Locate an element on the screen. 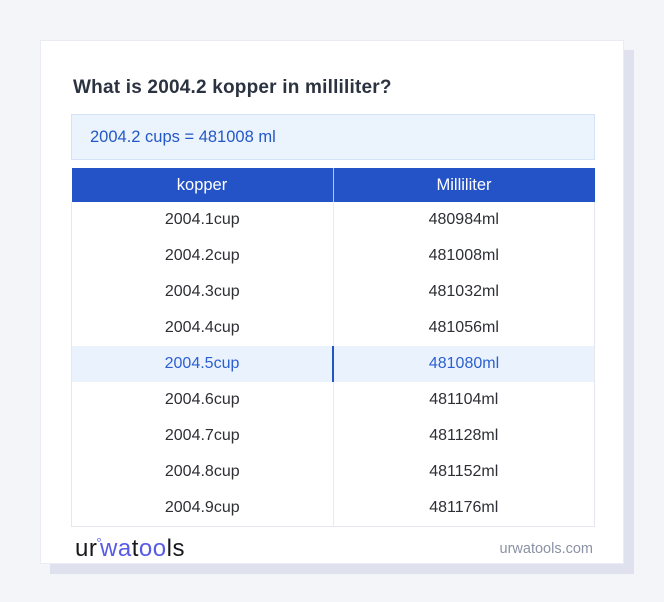  logo-text-dark: t is located at coordinates (135, 548).